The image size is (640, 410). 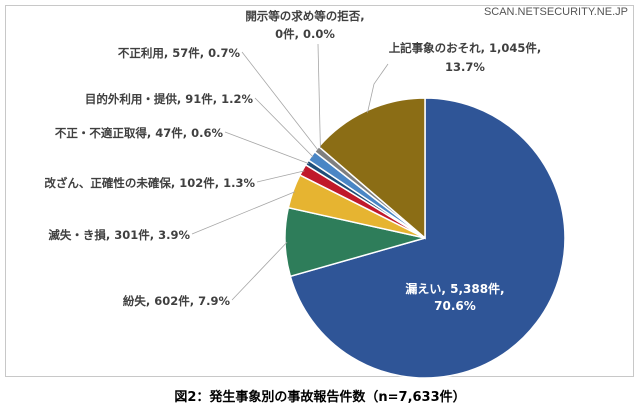 What do you see at coordinates (284, 127) in the screenshot?
I see `leader-line-purpose` at bounding box center [284, 127].